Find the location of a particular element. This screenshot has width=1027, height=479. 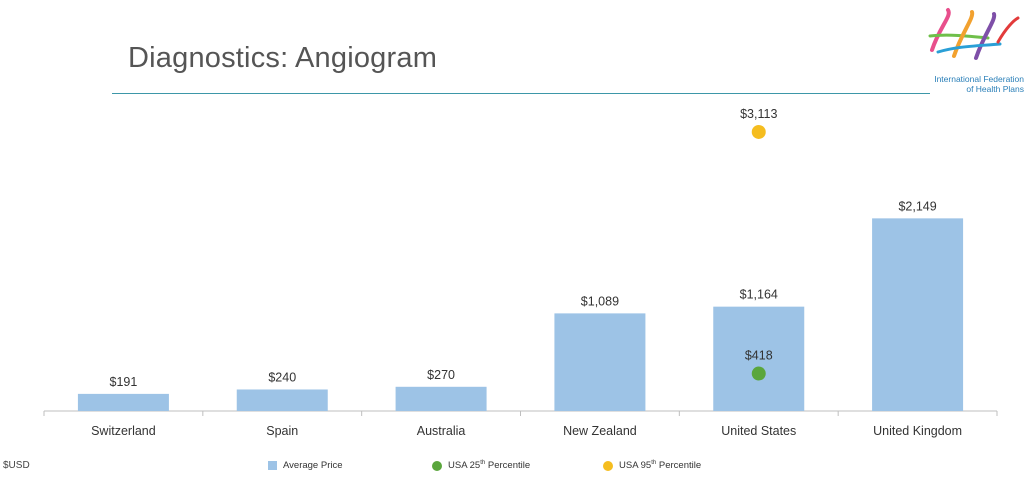

data-label: $270 is located at coordinates (441, 375).